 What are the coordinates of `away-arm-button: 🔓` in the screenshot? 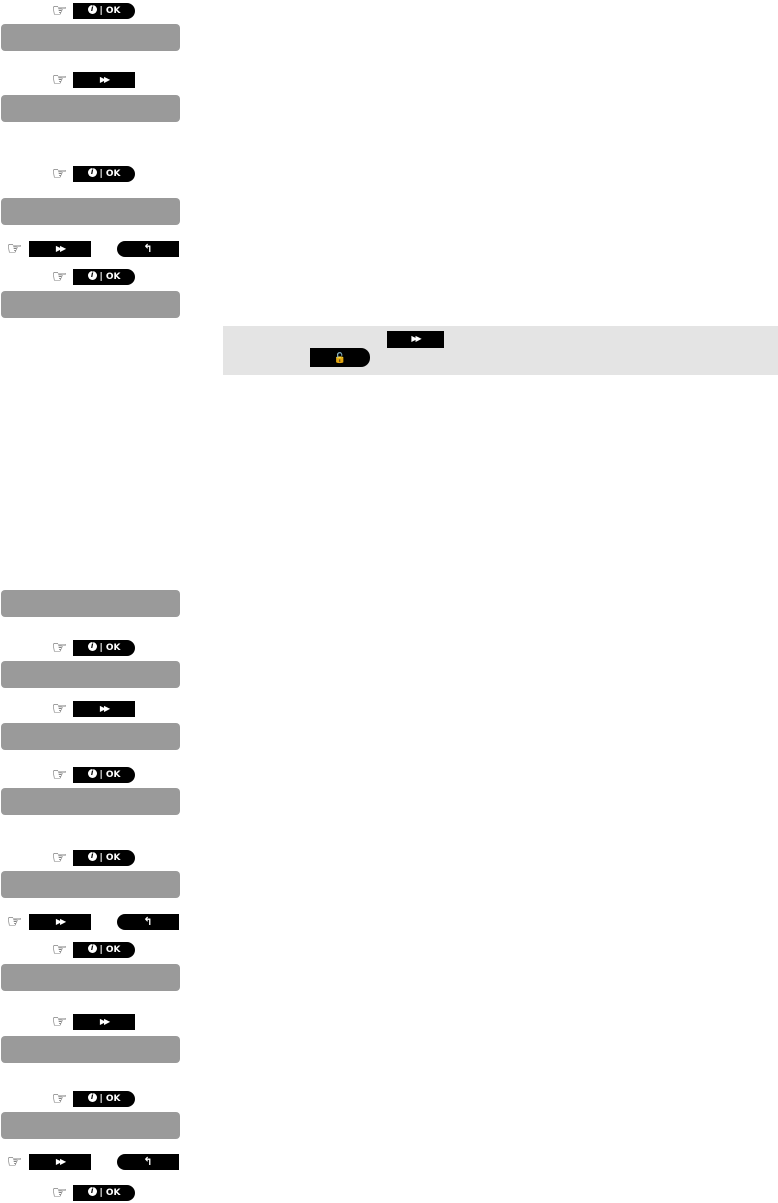 It's located at (340, 357).